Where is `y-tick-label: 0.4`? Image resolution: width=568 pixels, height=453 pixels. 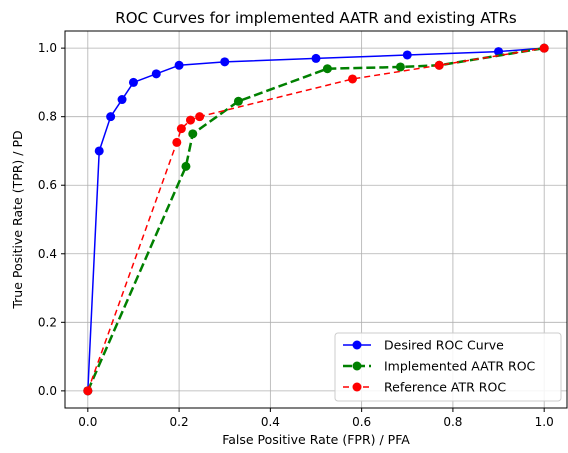 y-tick-label: 0.4 is located at coordinates (47, 254).